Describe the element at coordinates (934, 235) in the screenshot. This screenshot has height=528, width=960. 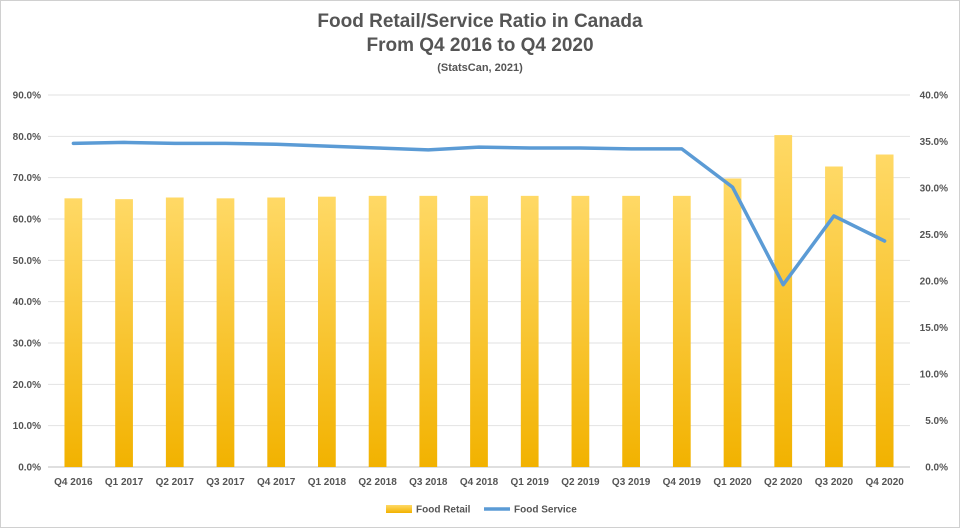
I see `right-axis-tick-label: 25.0%` at that location.